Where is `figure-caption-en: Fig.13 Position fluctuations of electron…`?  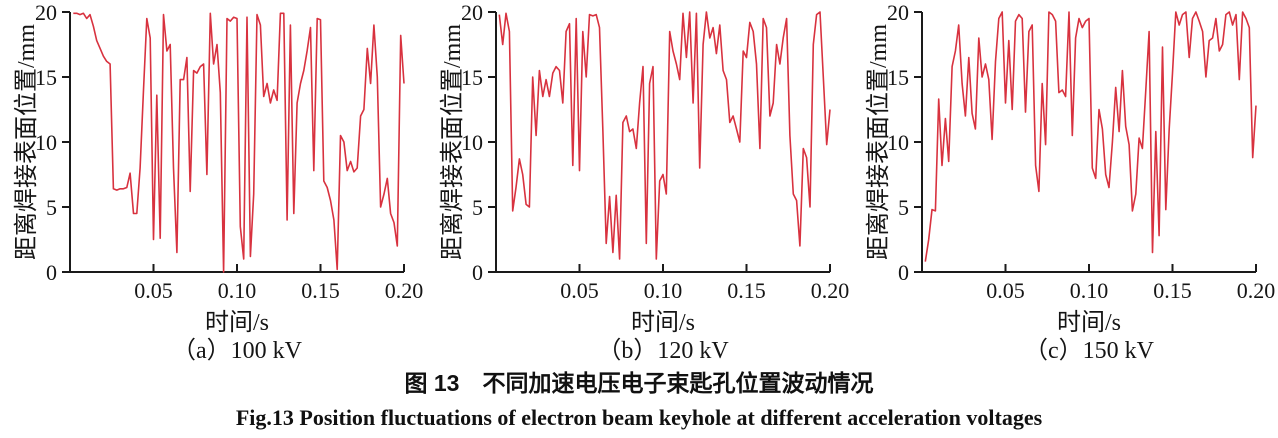 figure-caption-en: Fig.13 Position fluctuations of electron… is located at coordinates (639, 417).